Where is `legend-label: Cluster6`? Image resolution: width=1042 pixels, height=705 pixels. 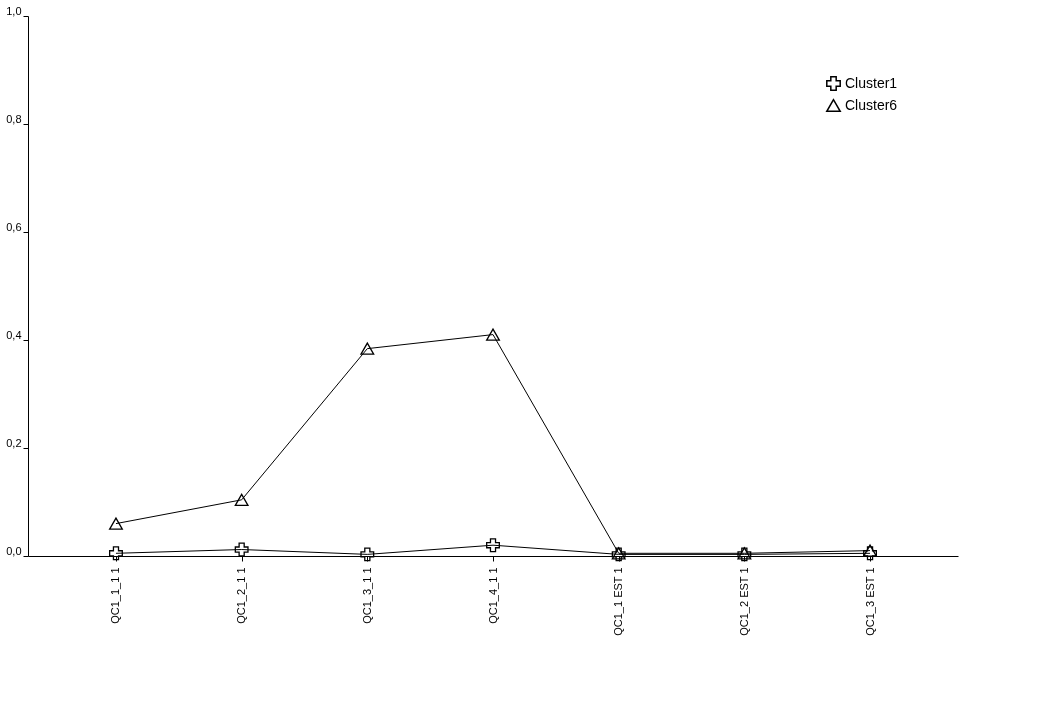
legend-label: Cluster6 is located at coordinates (871, 104).